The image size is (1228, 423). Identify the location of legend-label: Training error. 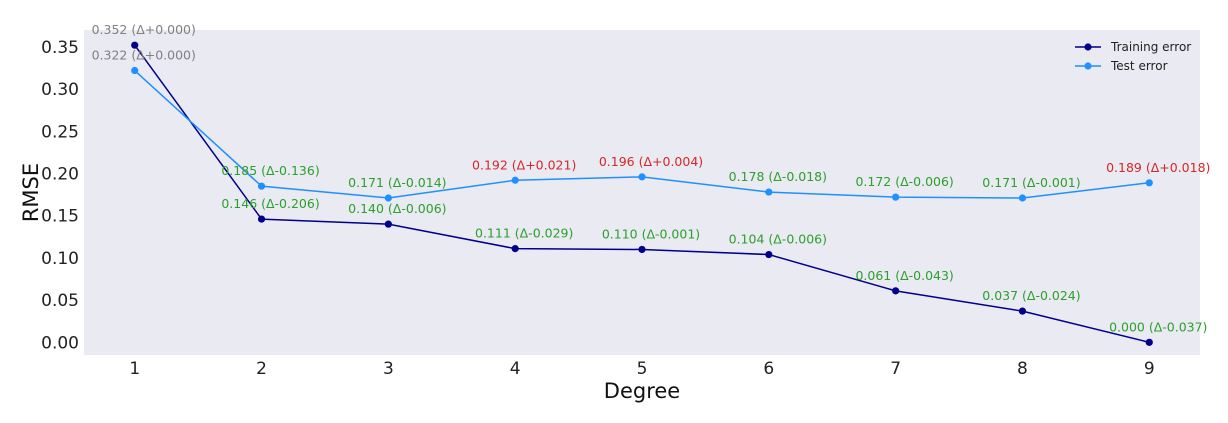
(1150, 47).